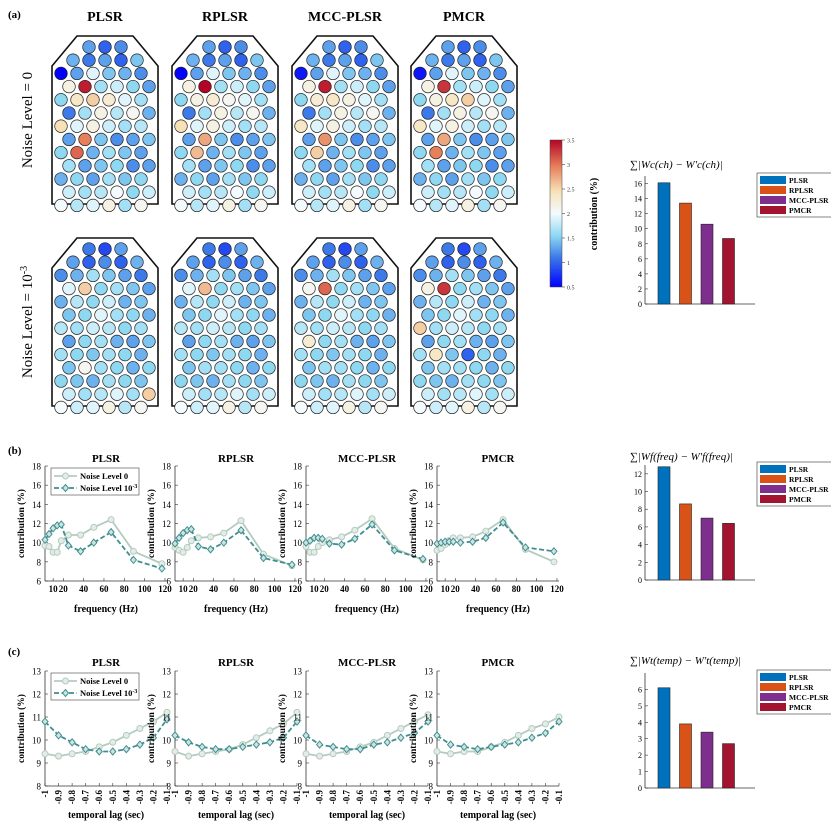  What do you see at coordinates (429, 467) in the screenshot?
I see `y-tick-label: 18` at bounding box center [429, 467].